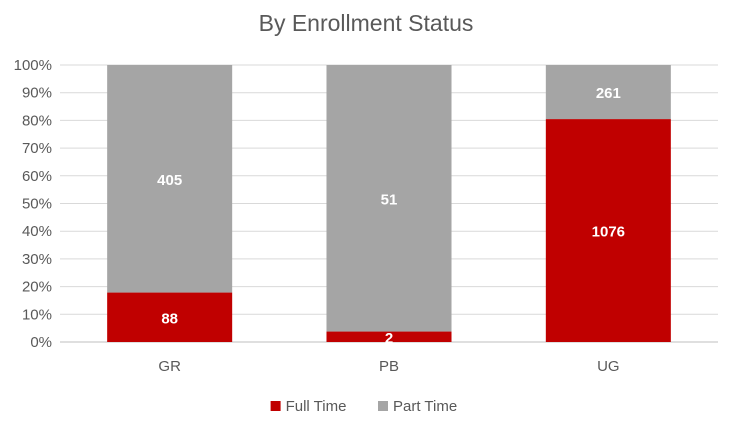 This screenshot has width=733, height=433. Describe the element at coordinates (316, 406) in the screenshot. I see `legend-label: Full Time` at that location.